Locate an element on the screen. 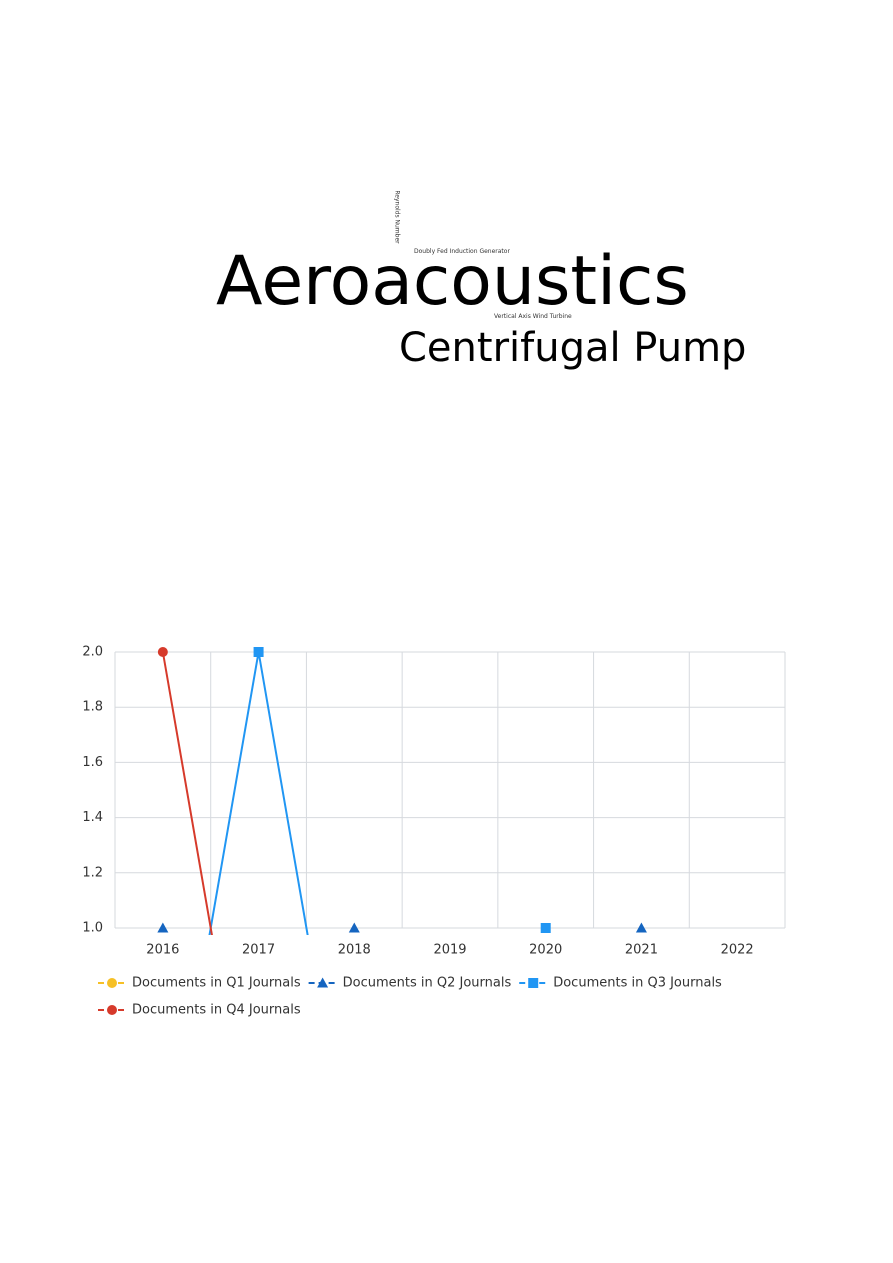 The width and height of the screenshot is (893, 1263). x-tick-label: 2021 is located at coordinates (641, 950).